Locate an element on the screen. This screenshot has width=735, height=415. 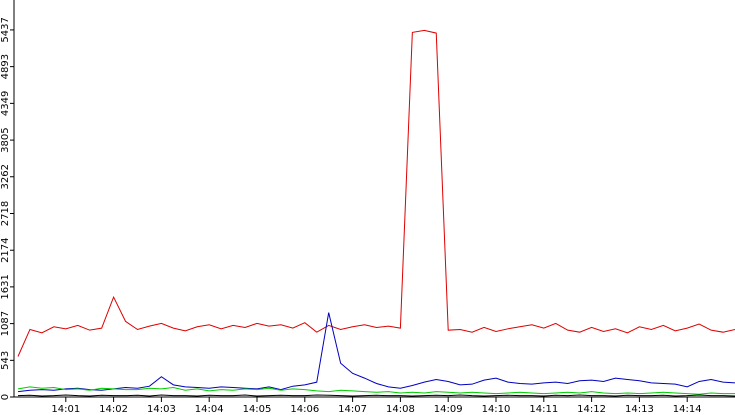
y-tick-label: 4893 is located at coordinates (5, 66).